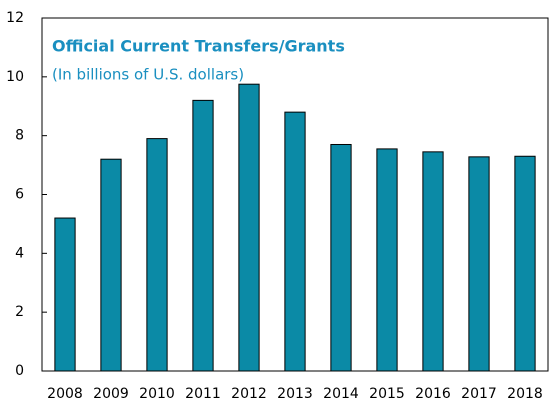 Image resolution: width=555 pixels, height=408 pixels. Describe the element at coordinates (19, 195) in the screenshot. I see `y-tick-label: 6` at that location.